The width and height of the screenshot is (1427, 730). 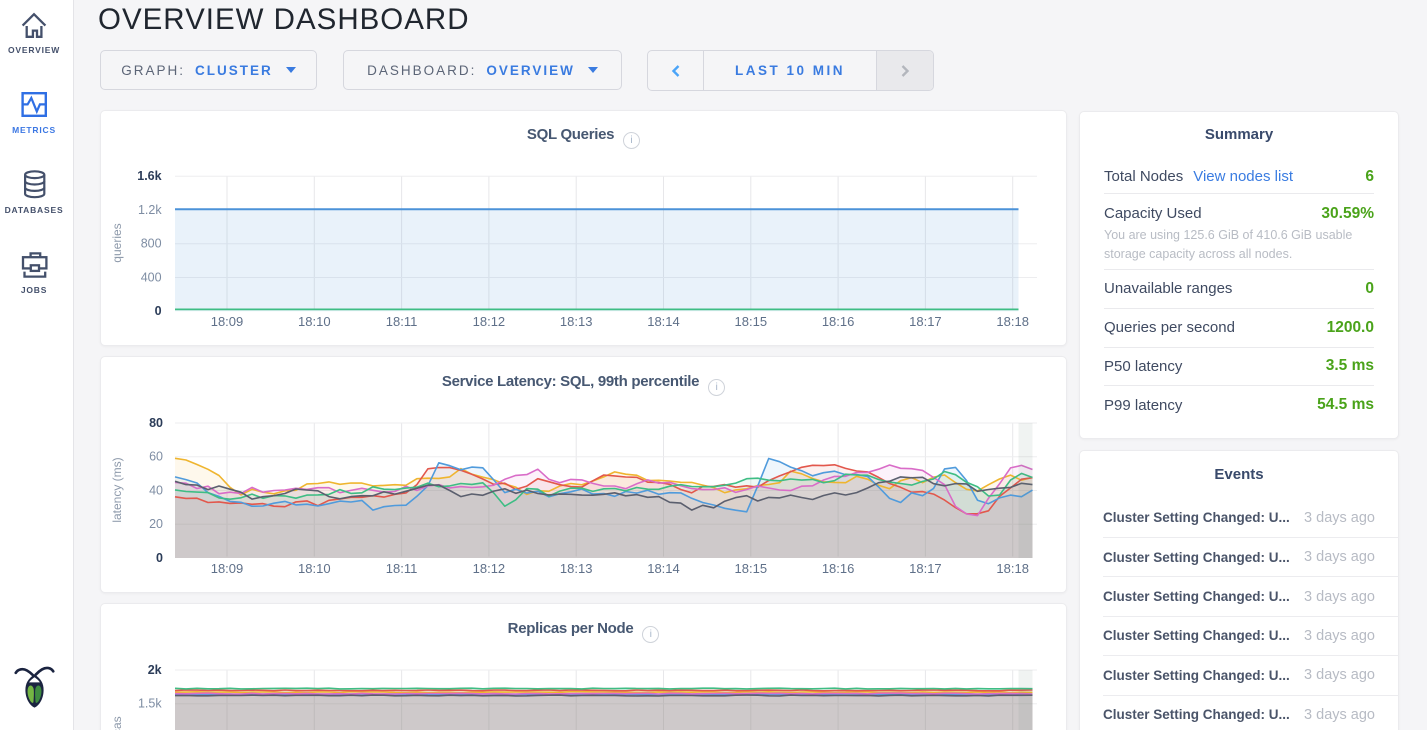 I want to click on svg-text: 800, so click(x=151, y=244).